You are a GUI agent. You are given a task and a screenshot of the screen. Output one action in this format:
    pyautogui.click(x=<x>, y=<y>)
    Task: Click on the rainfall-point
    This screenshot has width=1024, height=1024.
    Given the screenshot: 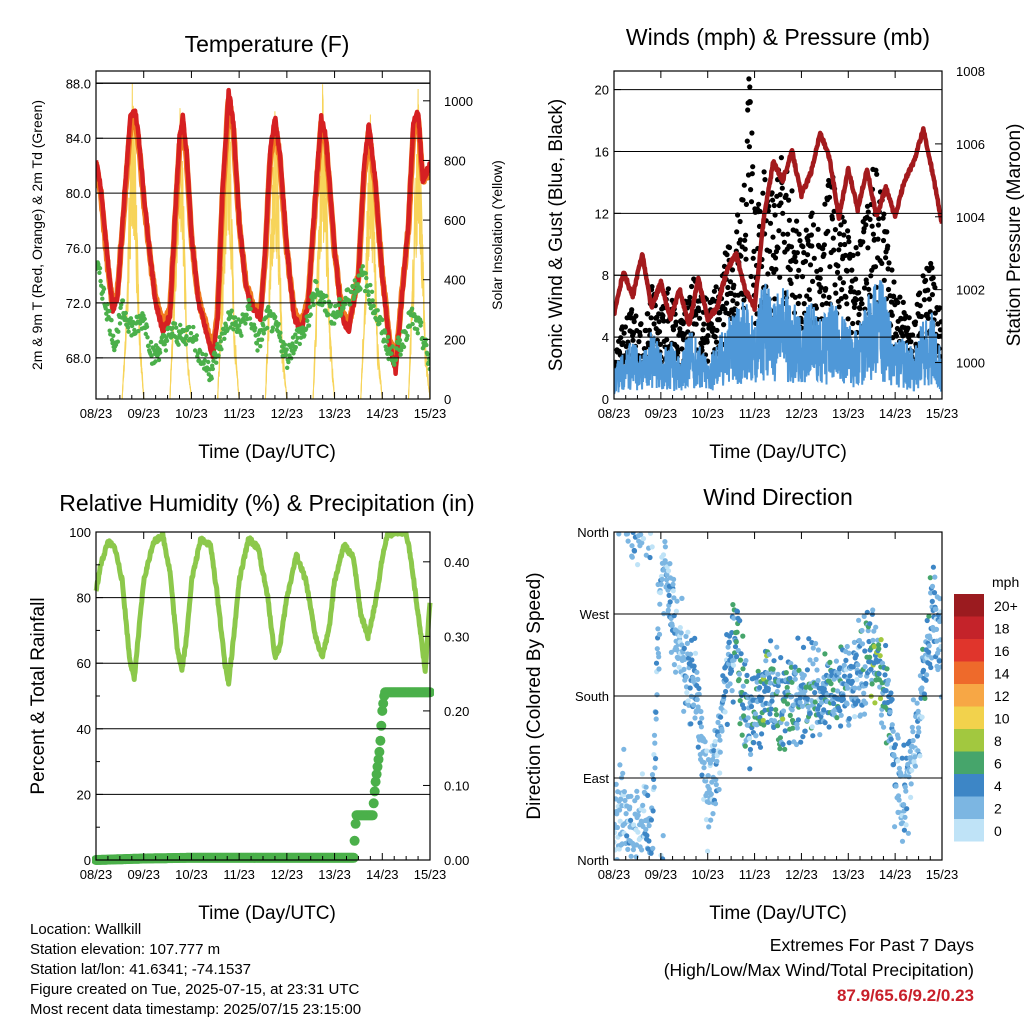 What is the action you would take?
    pyautogui.click(x=379, y=751)
    